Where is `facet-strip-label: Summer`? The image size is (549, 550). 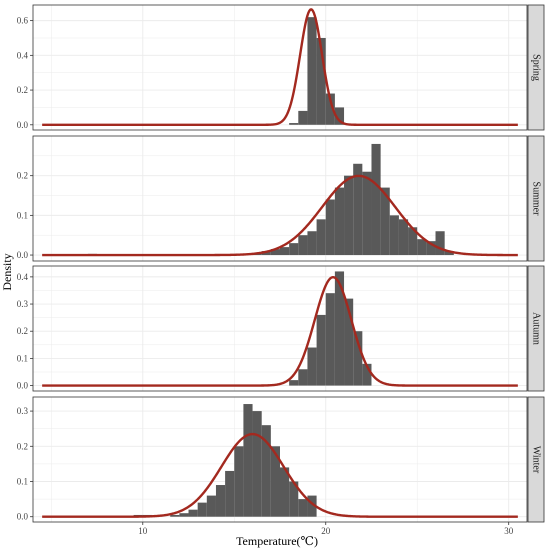 facet-strip-label: Summer is located at coordinates (536, 199).